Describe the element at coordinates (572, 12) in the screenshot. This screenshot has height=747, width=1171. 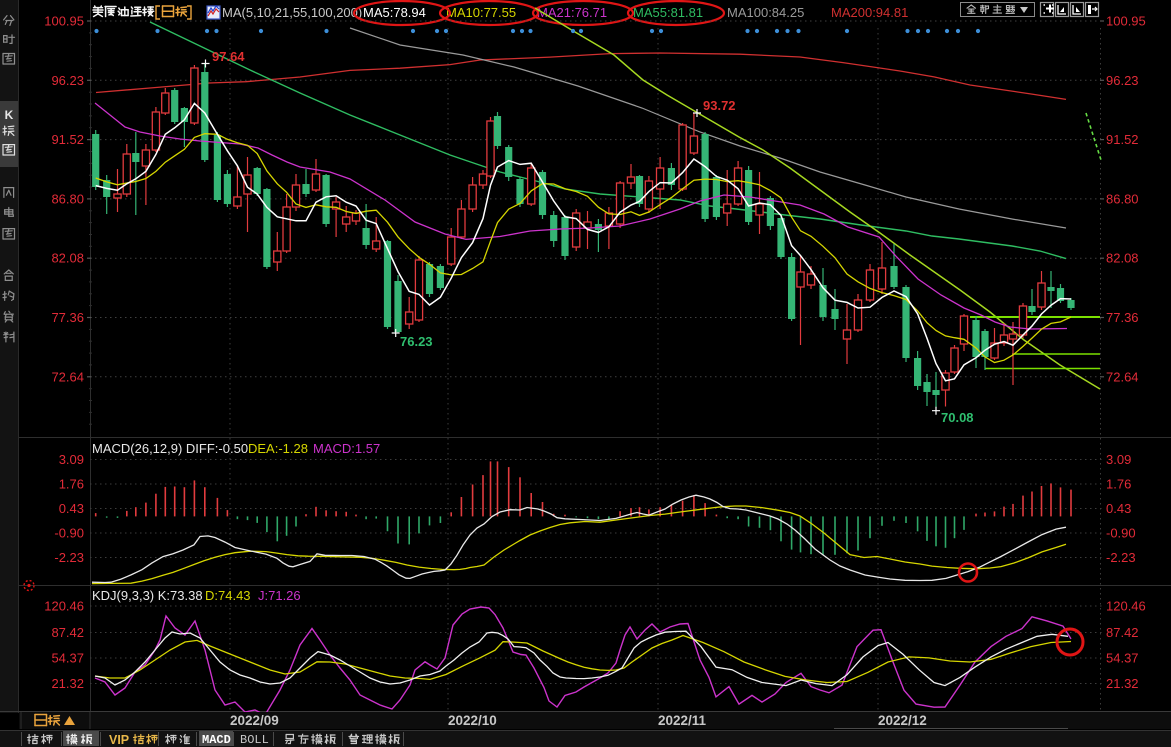
I see `svg-text: MA21:76.71` at that location.